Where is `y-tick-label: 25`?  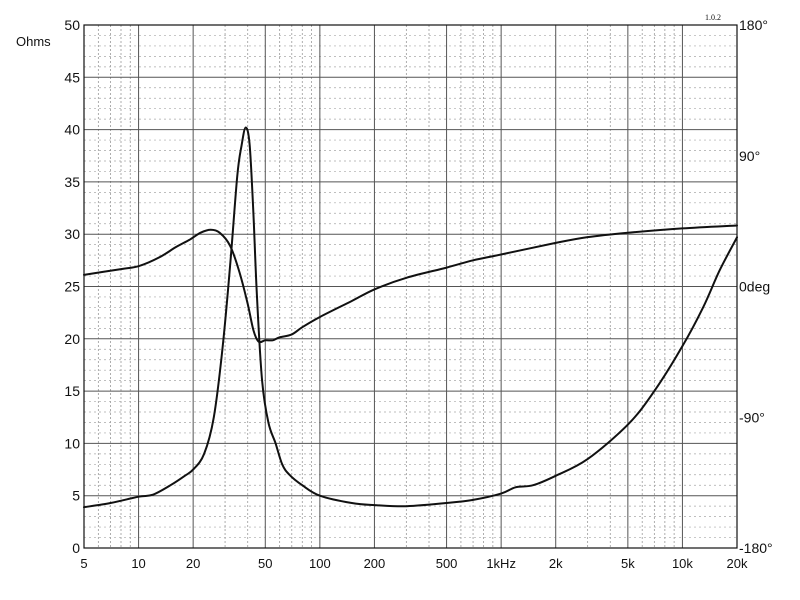
y-tick-label: 25 is located at coordinates (72, 287).